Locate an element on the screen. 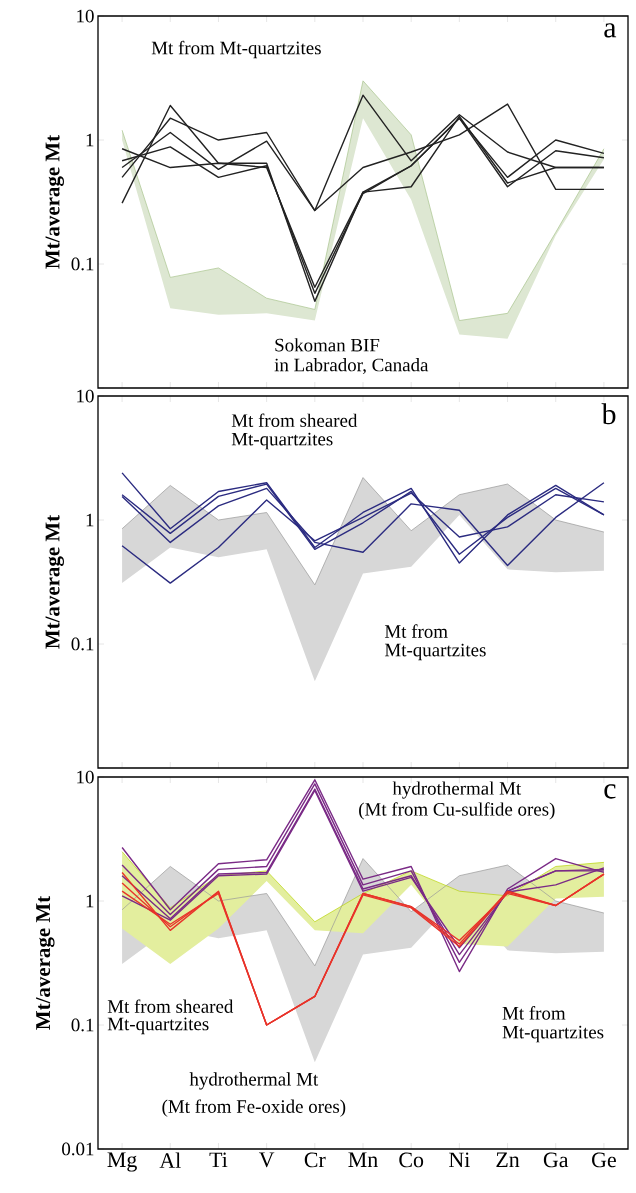 The height and width of the screenshot is (1193, 636). x-tick-label: Al is located at coordinates (170, 1160).